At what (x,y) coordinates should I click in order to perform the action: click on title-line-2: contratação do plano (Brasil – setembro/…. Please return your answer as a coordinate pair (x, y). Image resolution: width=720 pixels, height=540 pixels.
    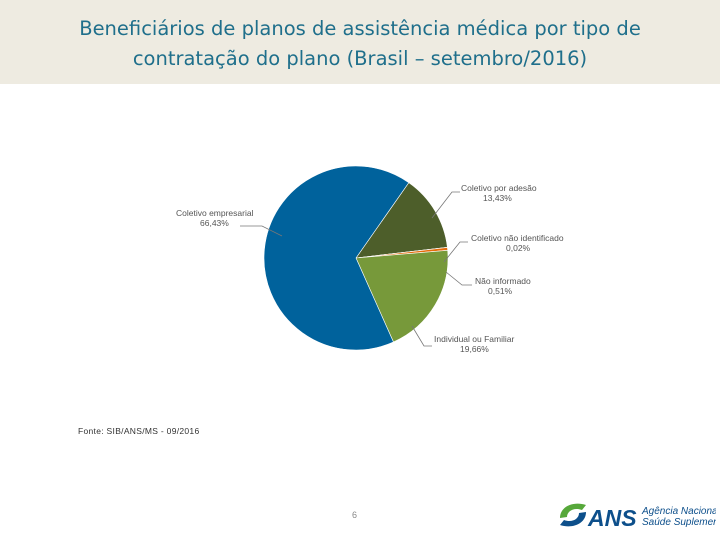
    Looking at the image, I should click on (360, 58).